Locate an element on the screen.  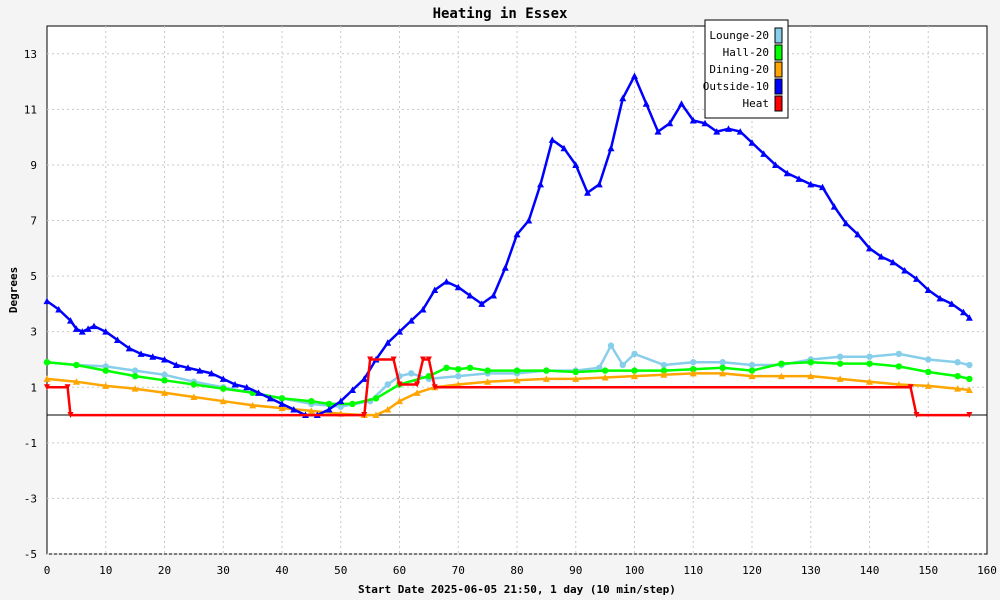
y-tick-label: 5 is located at coordinates (33, 276).